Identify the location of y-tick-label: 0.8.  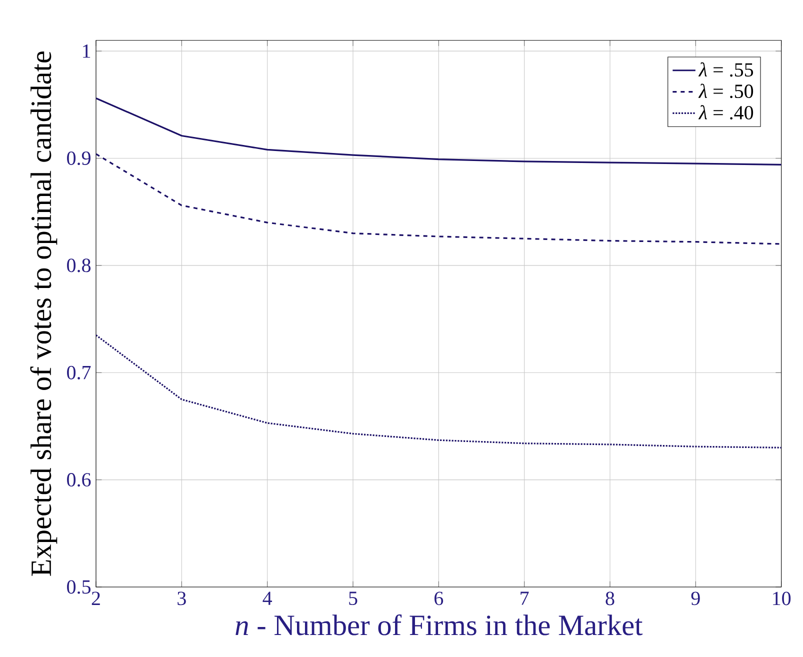
(79, 265).